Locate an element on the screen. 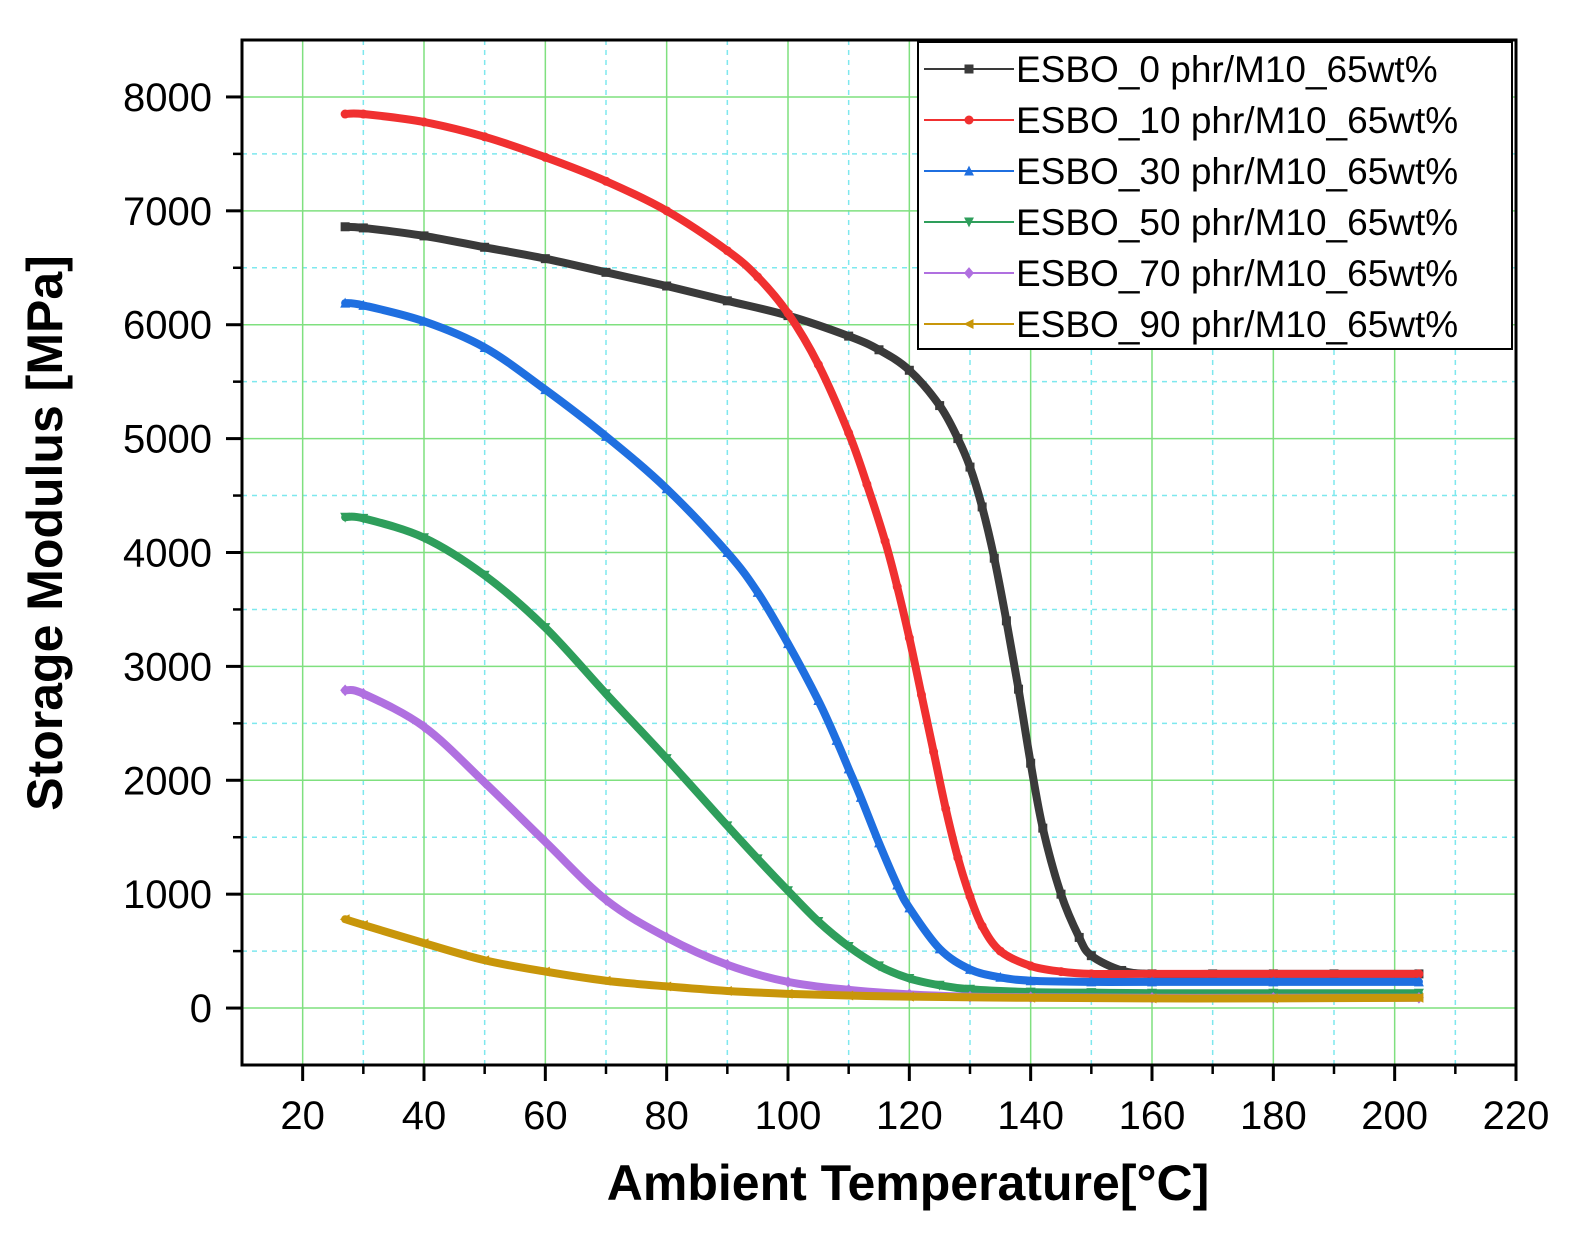  x-tick-label: 60 is located at coordinates (545, 1116).